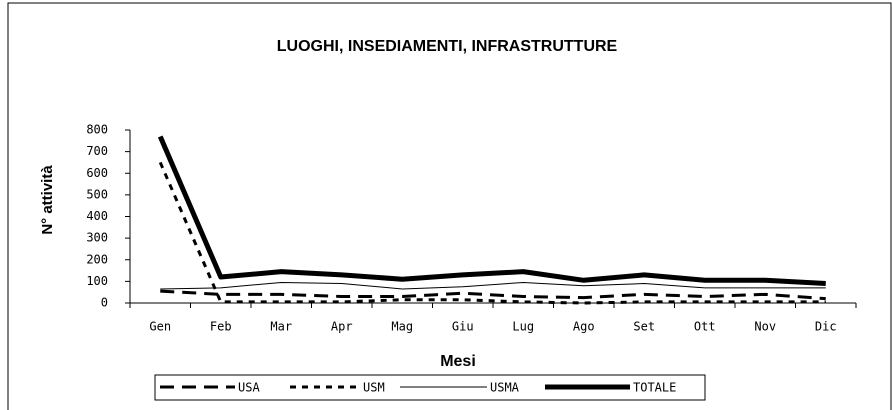 The width and height of the screenshot is (892, 410). What do you see at coordinates (765, 327) in the screenshot?
I see `x-tick-label: Nov` at bounding box center [765, 327].